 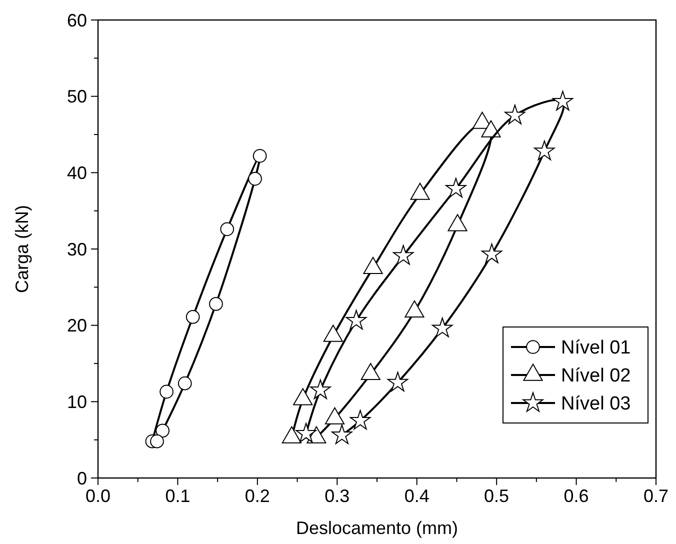 I want to click on y-tick-label: 10, so click(x=76, y=402).